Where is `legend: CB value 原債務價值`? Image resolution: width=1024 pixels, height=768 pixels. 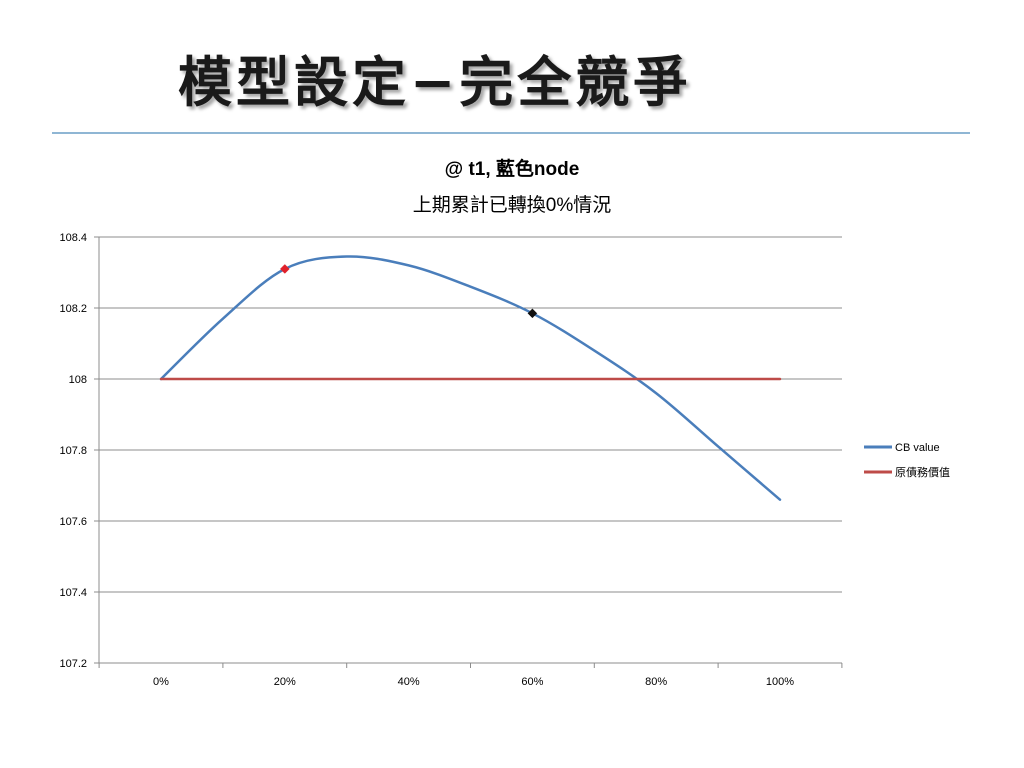 legend: CB value 原債務價值 is located at coordinates (907, 460).